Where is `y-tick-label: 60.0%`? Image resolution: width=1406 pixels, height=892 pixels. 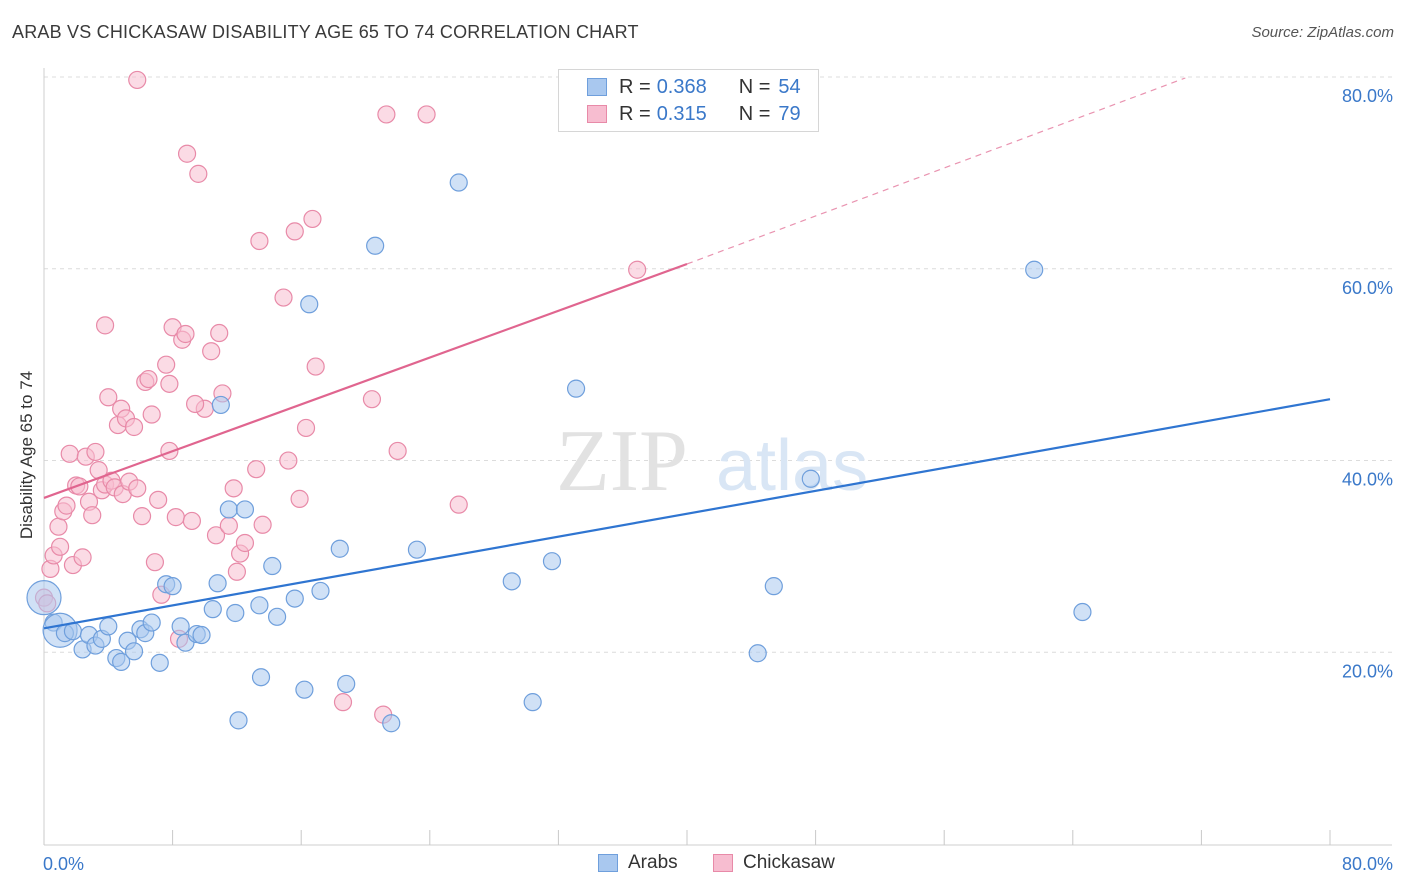
y-tick-label: 60.0% is located at coordinates (1367, 288).